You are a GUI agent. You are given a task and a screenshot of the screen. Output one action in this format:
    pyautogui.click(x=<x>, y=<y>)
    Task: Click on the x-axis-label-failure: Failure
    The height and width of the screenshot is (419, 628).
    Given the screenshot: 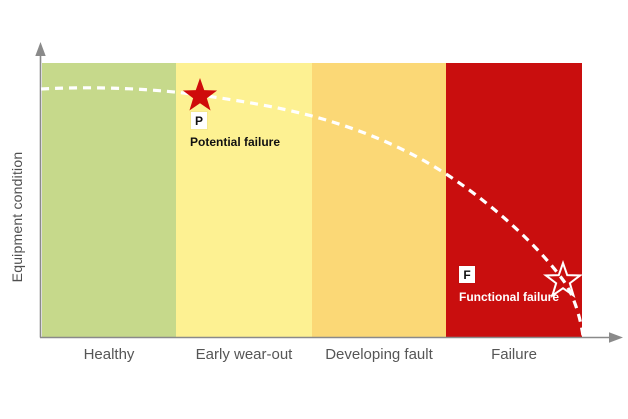 What is the action you would take?
    pyautogui.click(x=514, y=354)
    